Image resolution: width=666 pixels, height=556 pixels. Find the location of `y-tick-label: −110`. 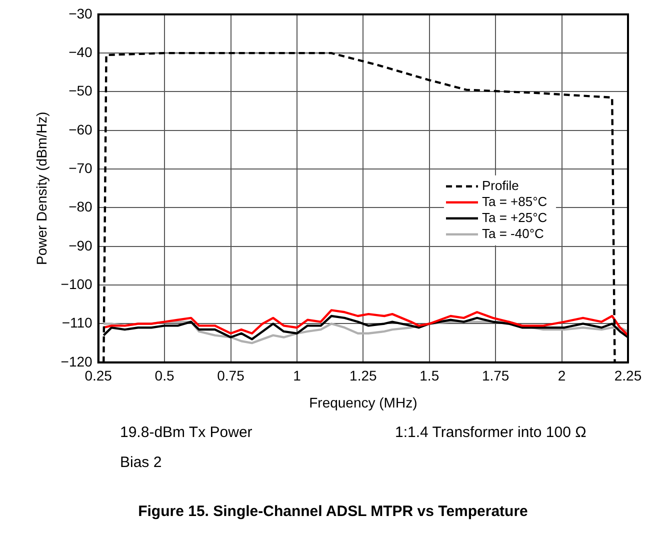

y-tick-label: −110 is located at coordinates (77, 322).